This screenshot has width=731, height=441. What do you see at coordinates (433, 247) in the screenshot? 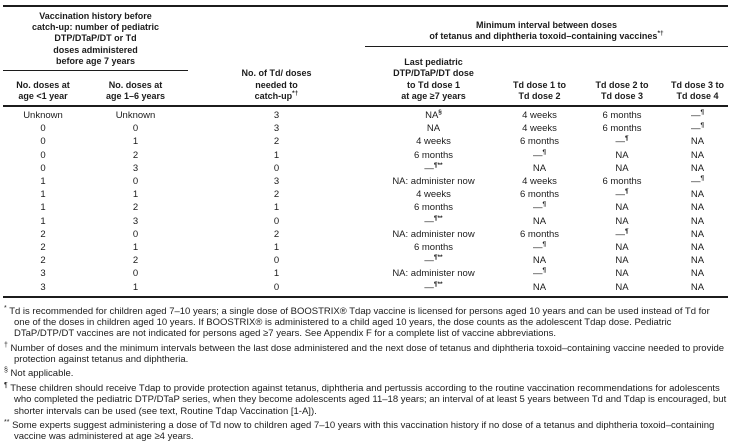
I see `cell-r11-c4: 6 months` at bounding box center [433, 247].